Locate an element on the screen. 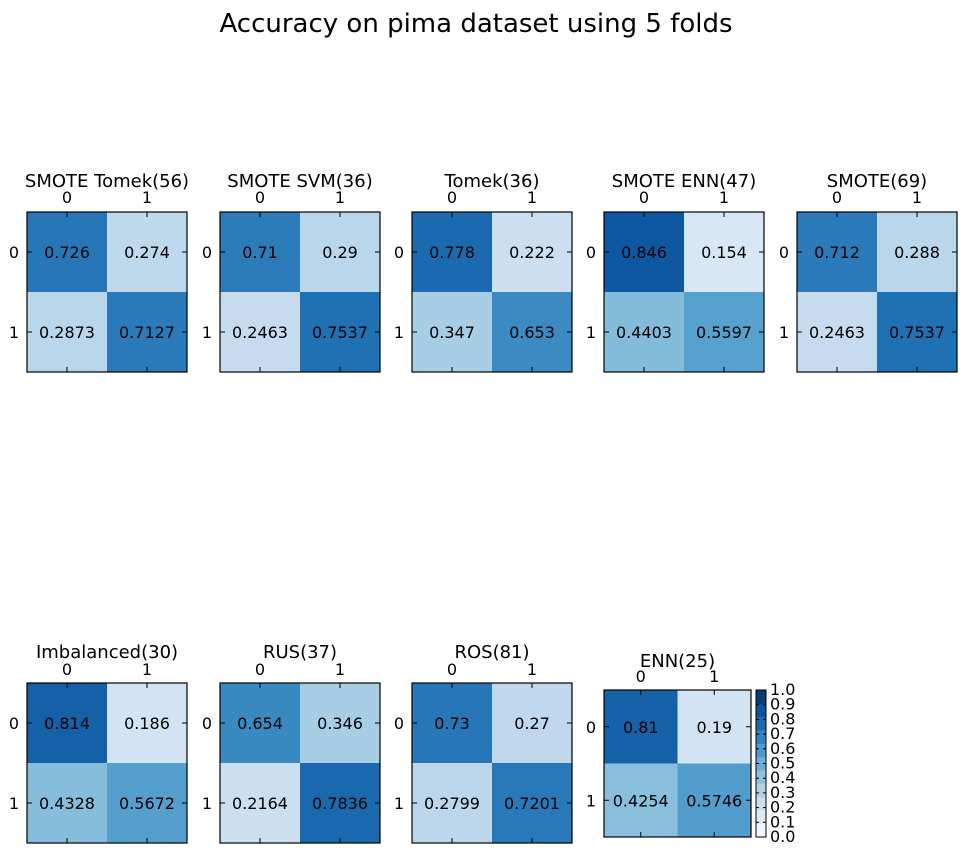 The width and height of the screenshot is (966, 856). cell-value-label: 0.4403 is located at coordinates (644, 332).